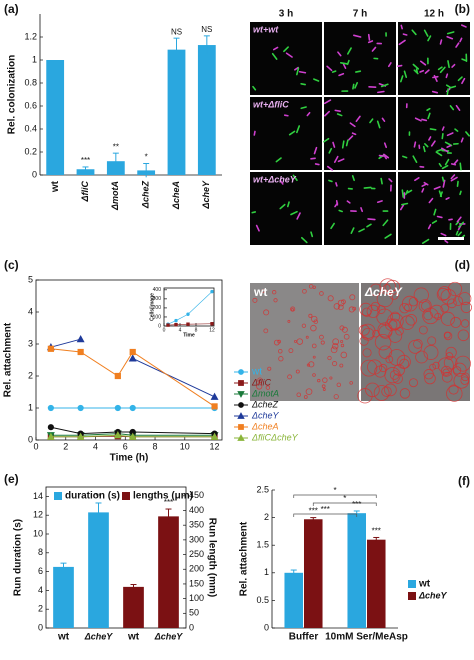 The height and width of the screenshot is (660, 474). What do you see at coordinates (275, 179) in the screenshot?
I see `row-label: wt+ΔcheY` at bounding box center [275, 179].